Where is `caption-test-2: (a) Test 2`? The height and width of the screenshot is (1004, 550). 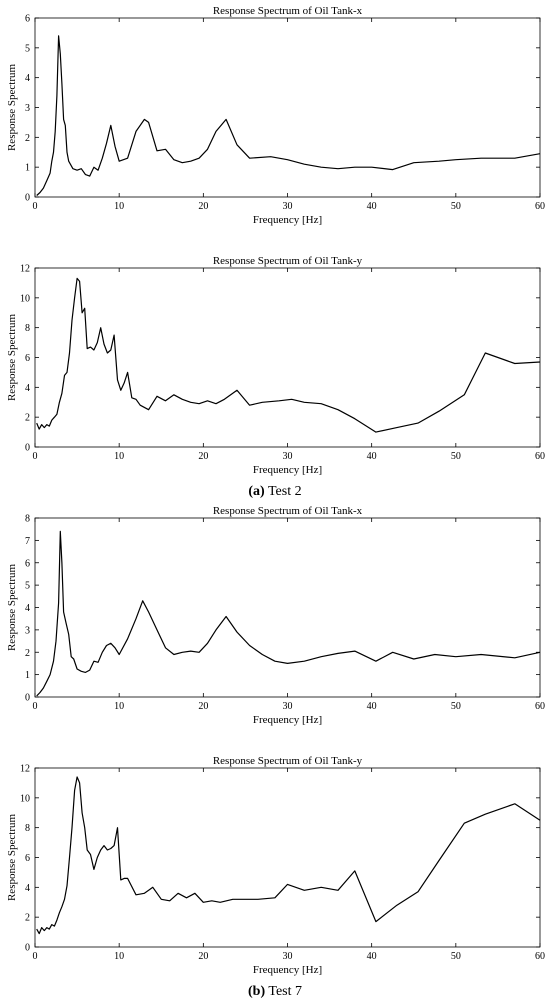
caption-test-2: (a) Test 2 is located at coordinates (275, 492).